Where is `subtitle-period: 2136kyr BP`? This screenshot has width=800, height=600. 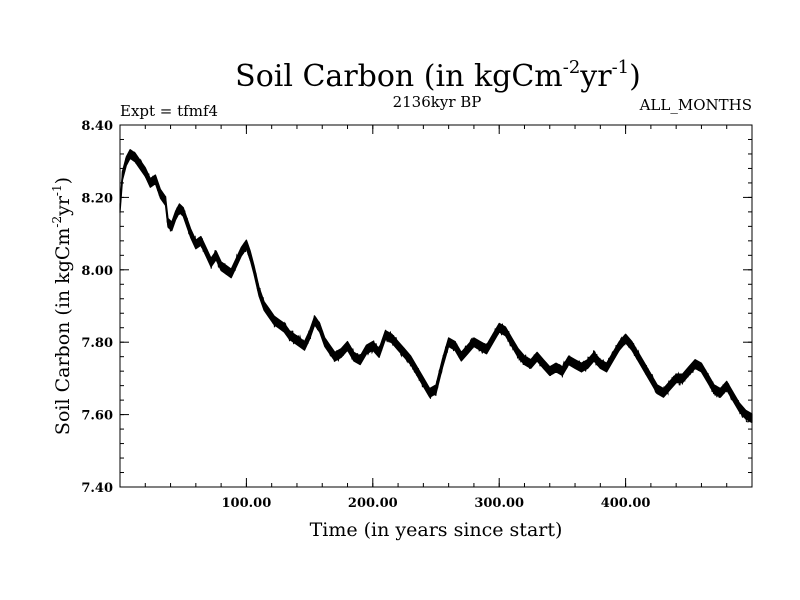 subtitle-period: 2136kyr BP is located at coordinates (437, 102).